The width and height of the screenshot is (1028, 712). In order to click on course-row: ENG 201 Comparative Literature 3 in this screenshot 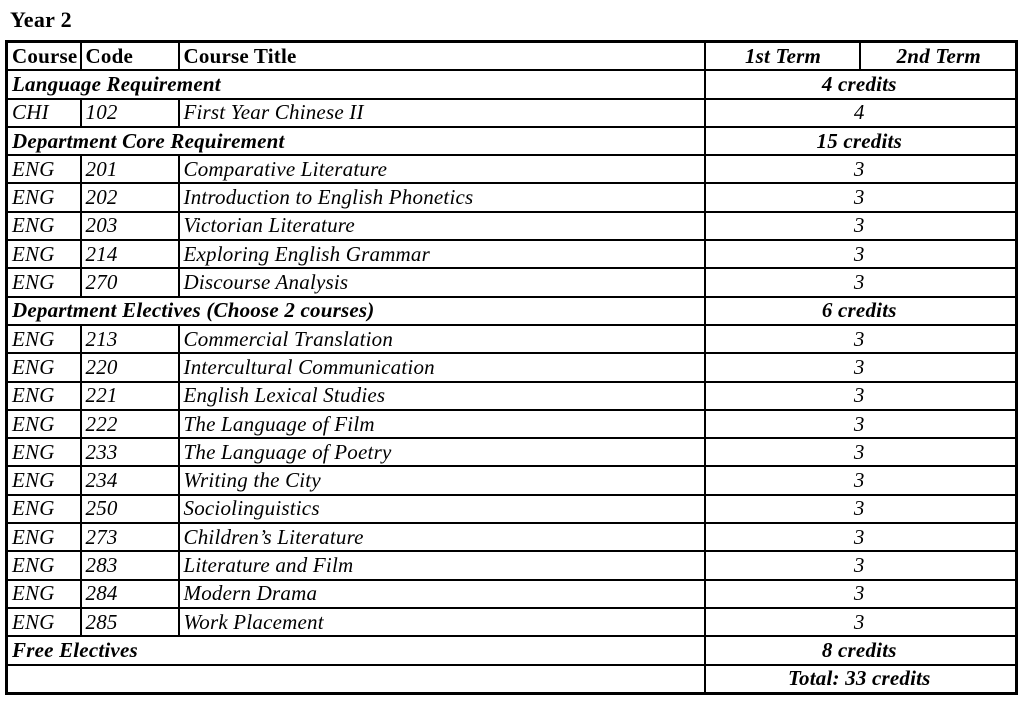, I will do `click(511, 169)`.